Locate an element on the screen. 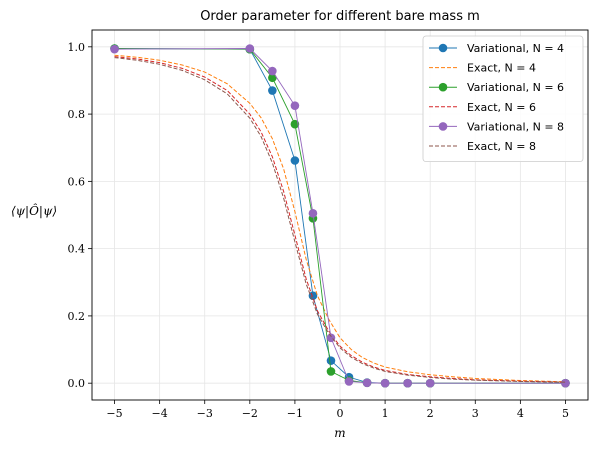 This screenshot has height=449, width=597. y-tick-label: 1.0 is located at coordinates (77, 47).